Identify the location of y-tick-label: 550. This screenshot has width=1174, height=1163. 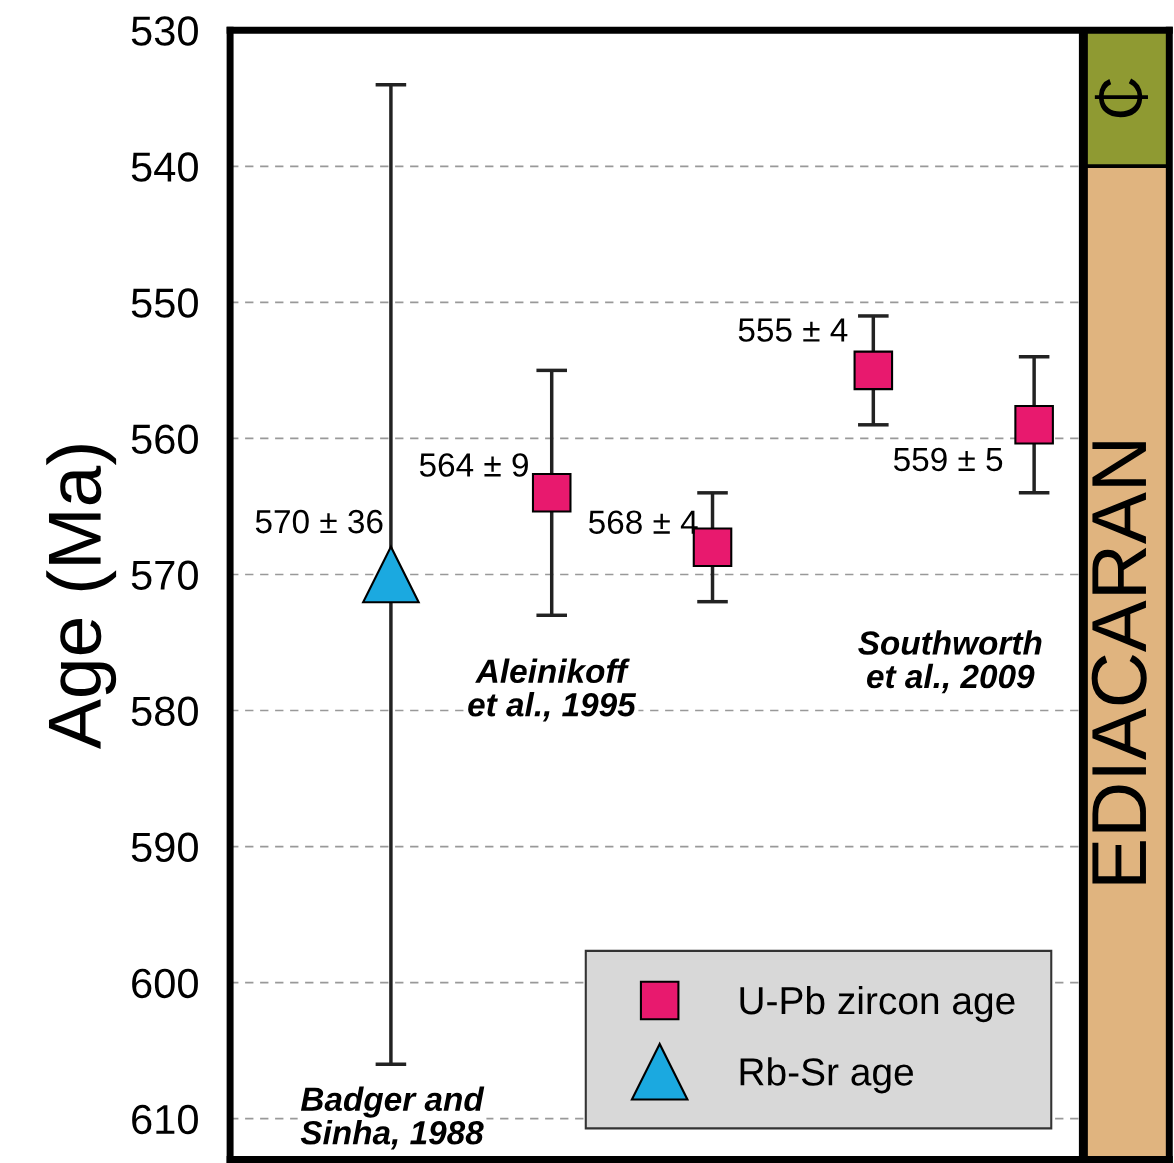
(164, 303).